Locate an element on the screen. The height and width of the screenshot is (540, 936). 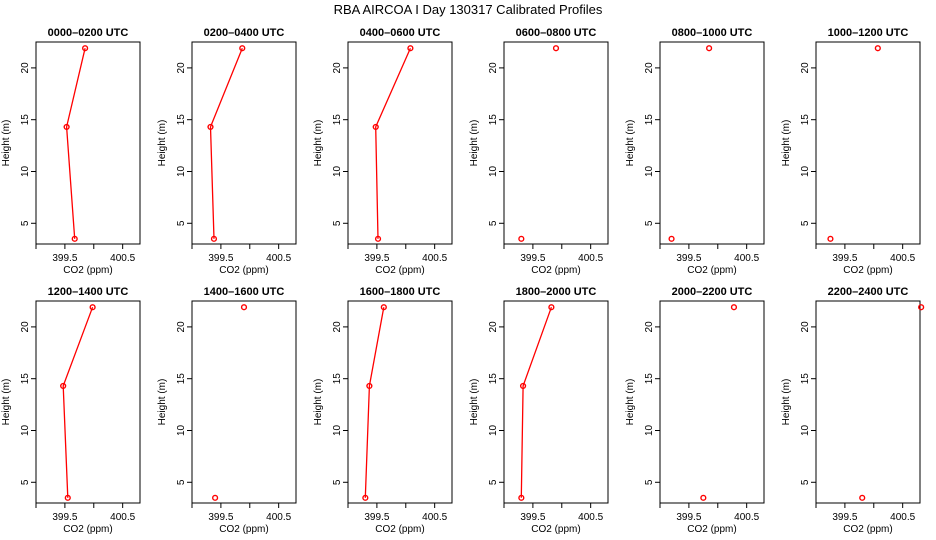
panel-title: 0600–0800 UTC is located at coordinates (556, 33).